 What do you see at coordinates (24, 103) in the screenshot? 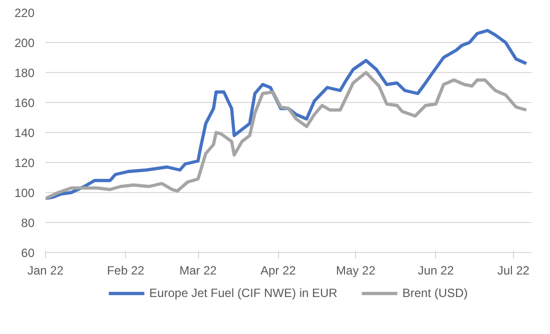
I see `y-tick-label: 160` at bounding box center [24, 103].